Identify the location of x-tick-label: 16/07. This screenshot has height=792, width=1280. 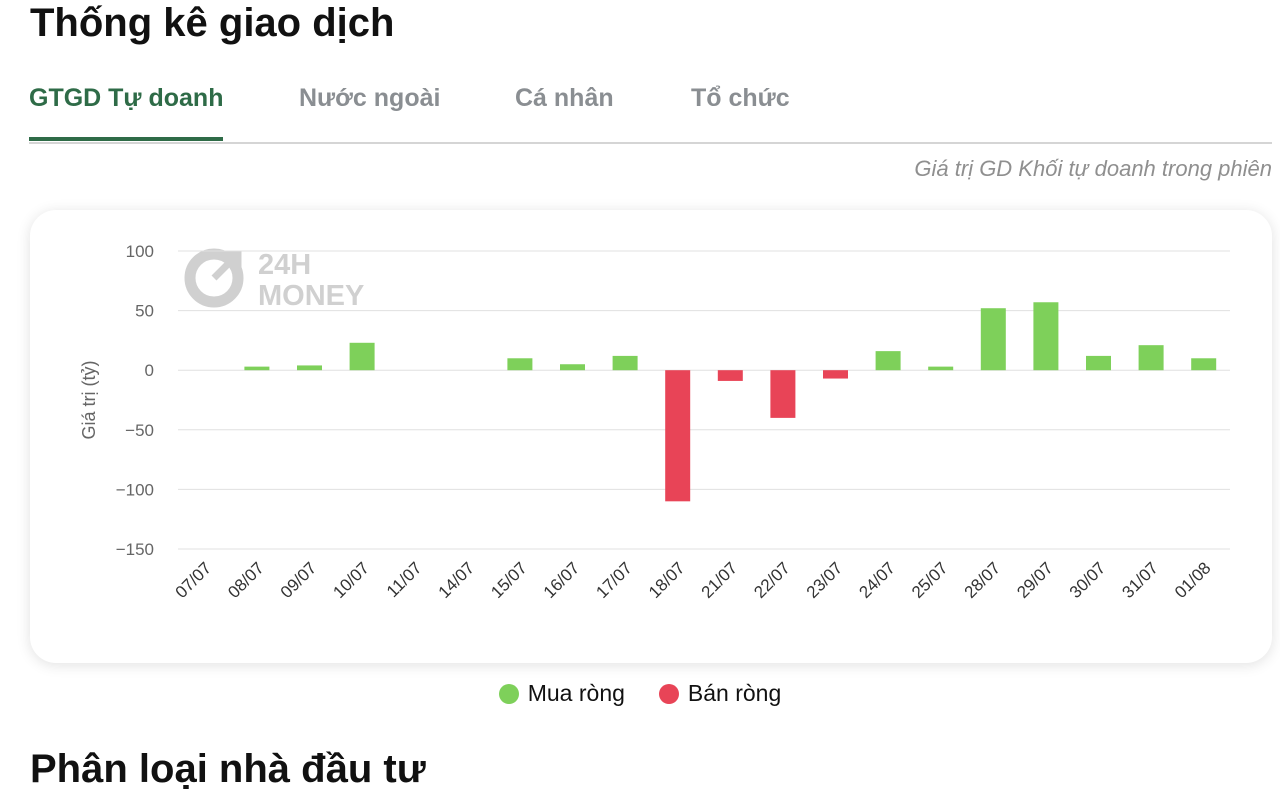
(562, 580).